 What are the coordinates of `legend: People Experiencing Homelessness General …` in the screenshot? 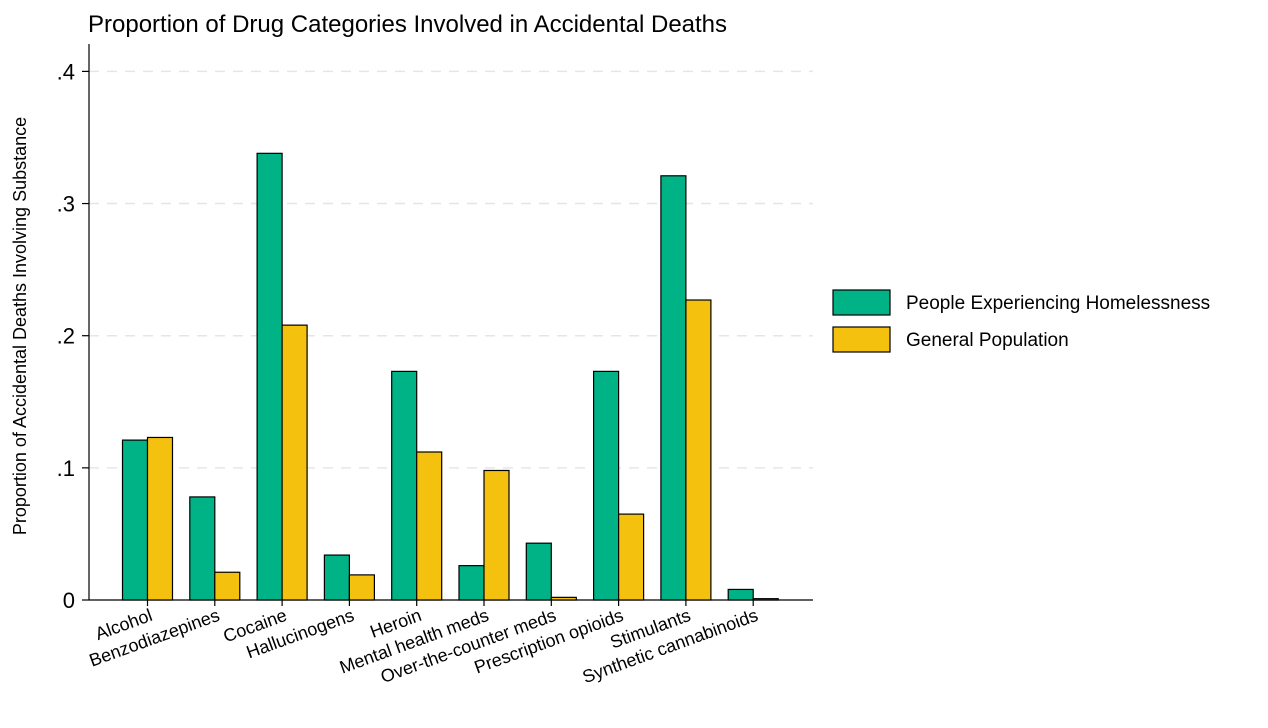 It's located at (1021, 321).